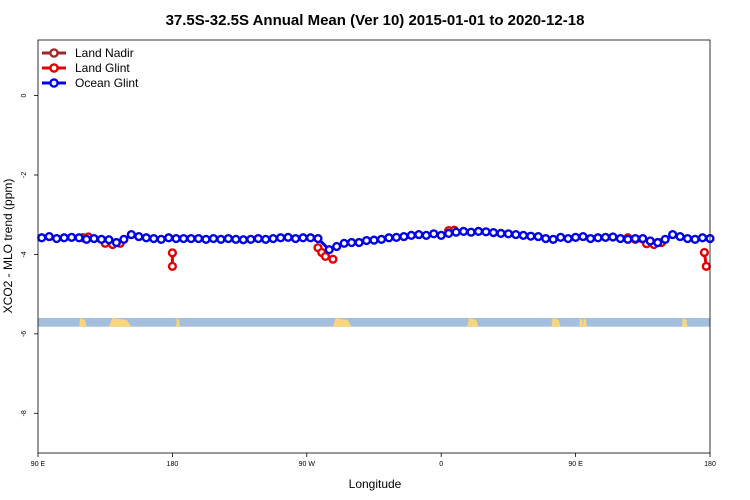  I want to click on y-tick-label-4: -8, so click(24, 413).